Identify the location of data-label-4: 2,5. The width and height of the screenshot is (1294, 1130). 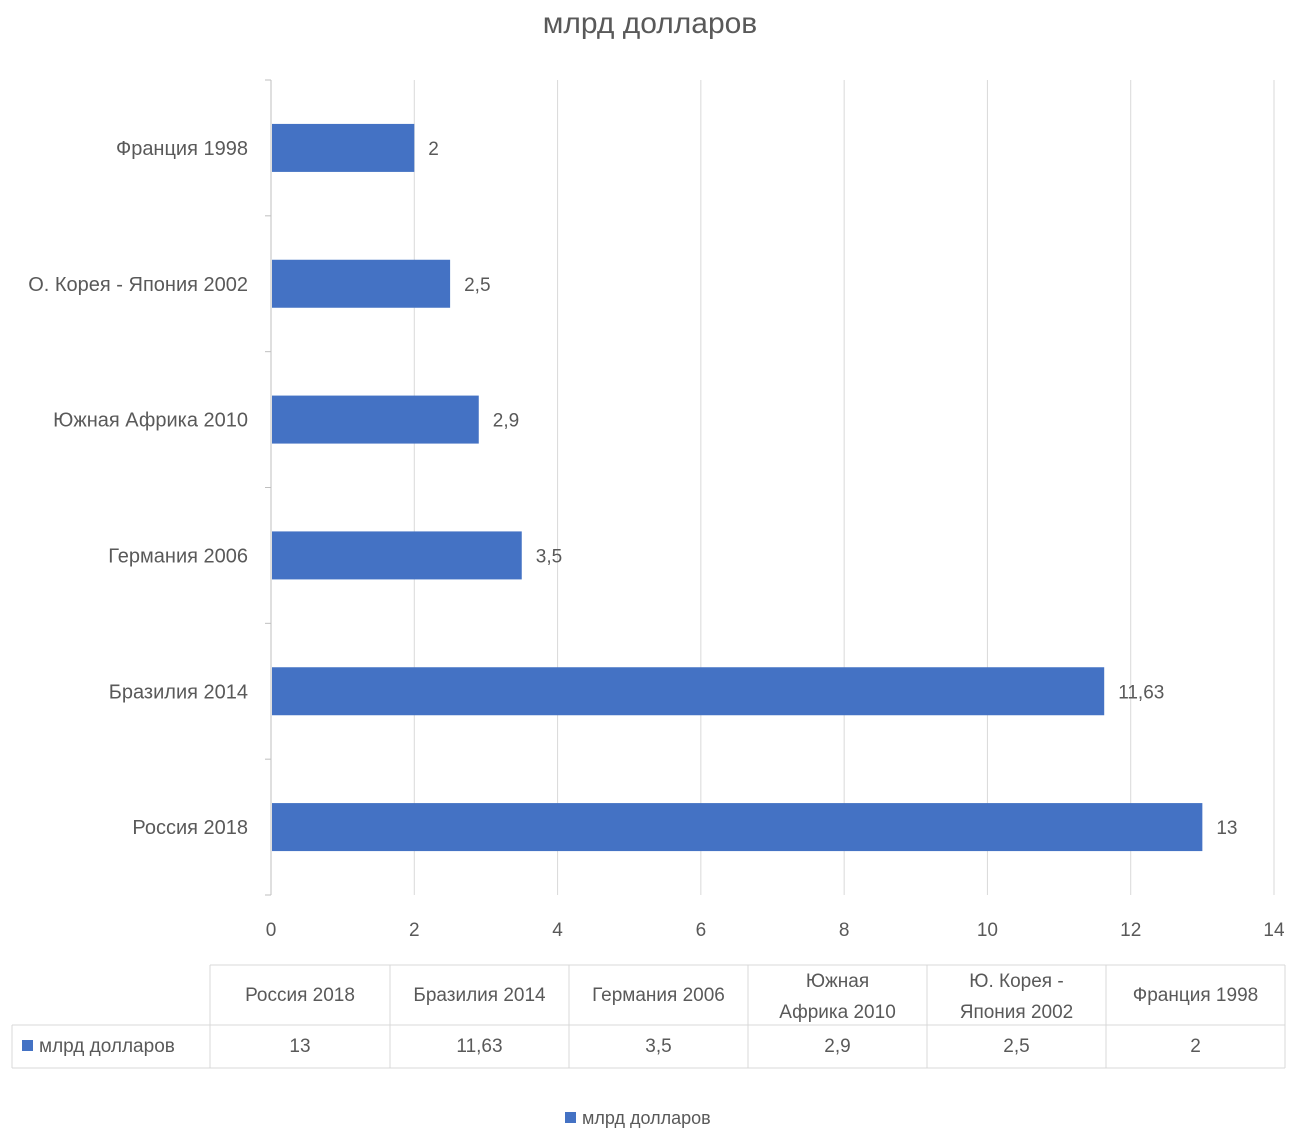
(477, 285).